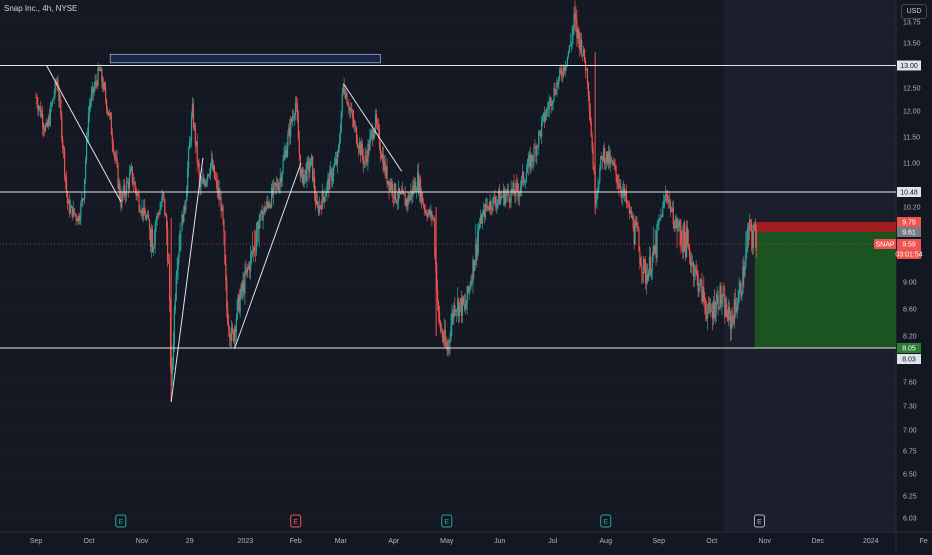 The image size is (932, 555). What do you see at coordinates (142, 541) in the screenshot?
I see `time-axis-label: Nov` at bounding box center [142, 541].